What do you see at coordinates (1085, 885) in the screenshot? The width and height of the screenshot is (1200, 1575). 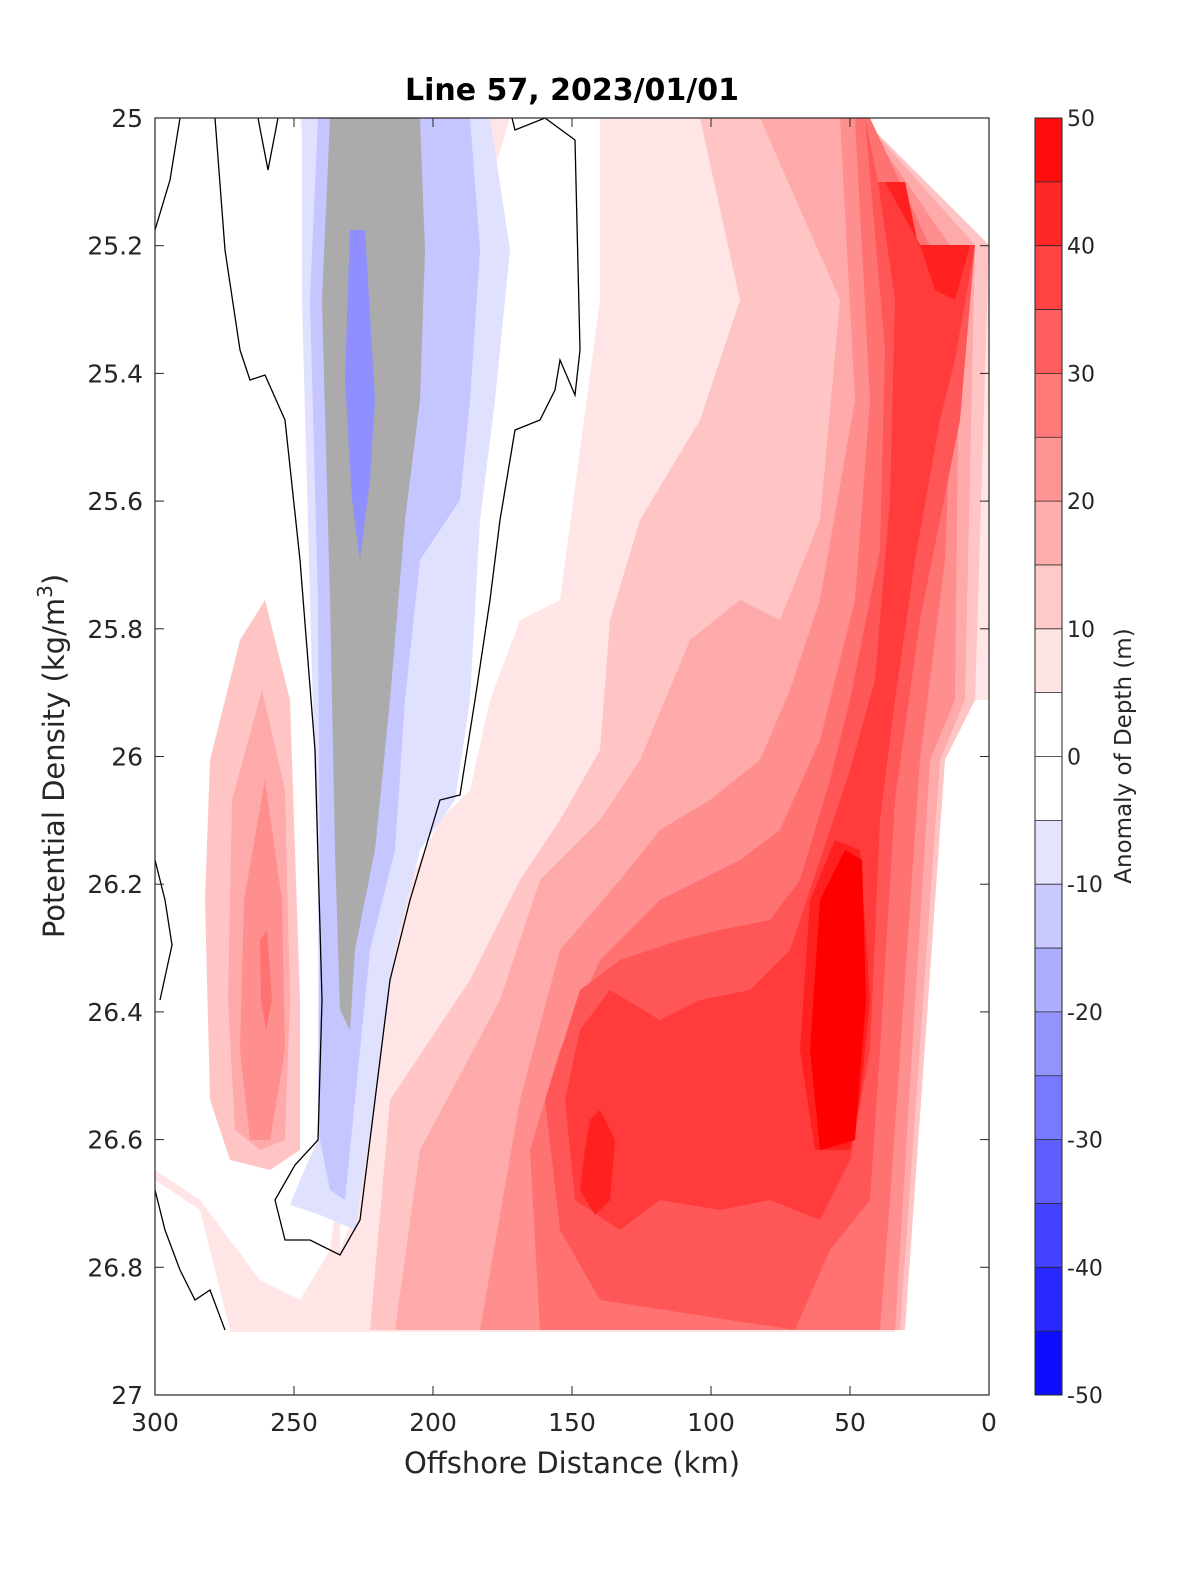 I see `colorbar-tick-label: -10` at bounding box center [1085, 885].